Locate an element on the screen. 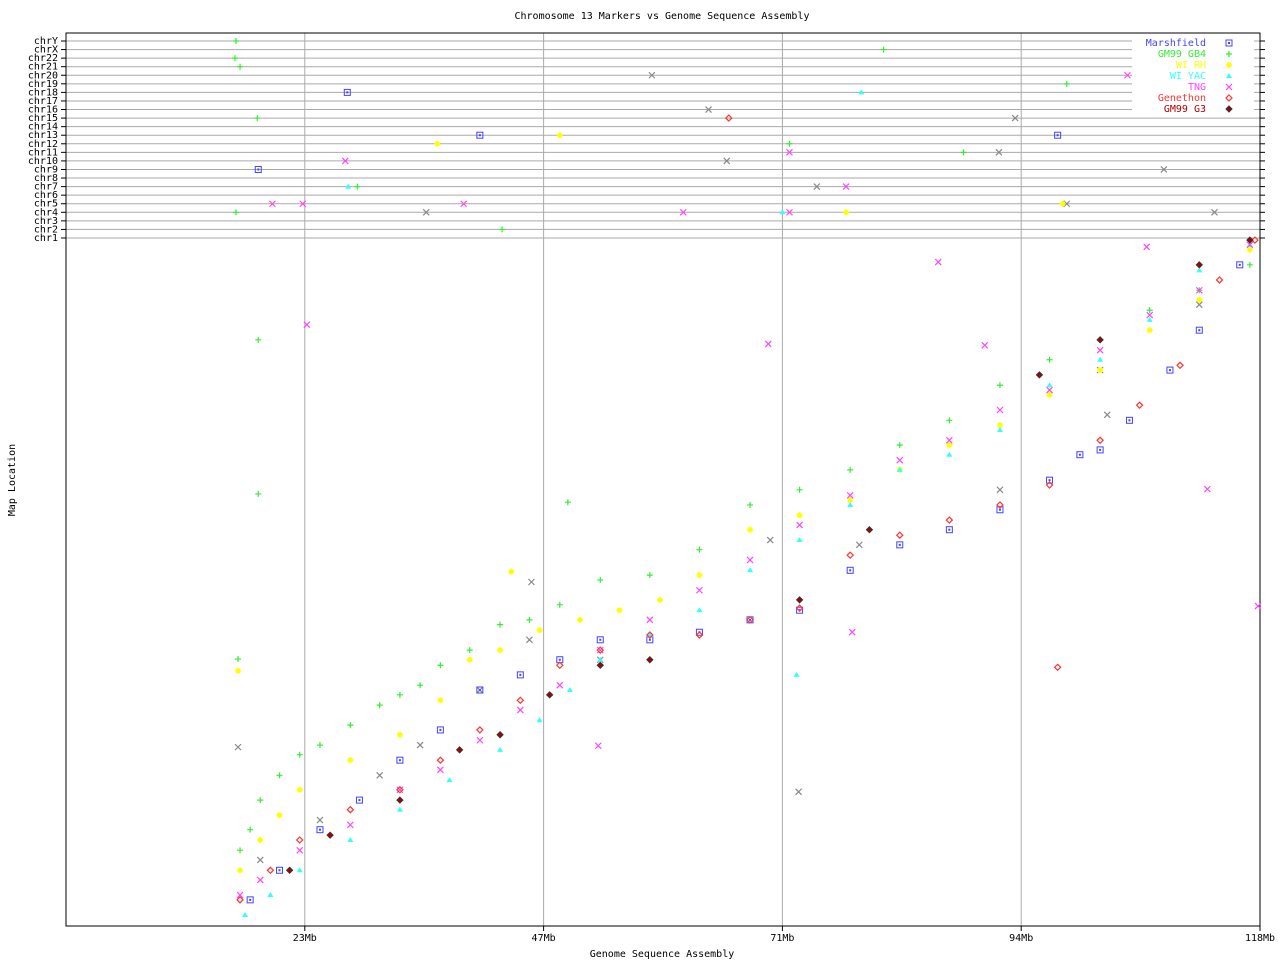  legend-label: WI YAC is located at coordinates (1188, 76).